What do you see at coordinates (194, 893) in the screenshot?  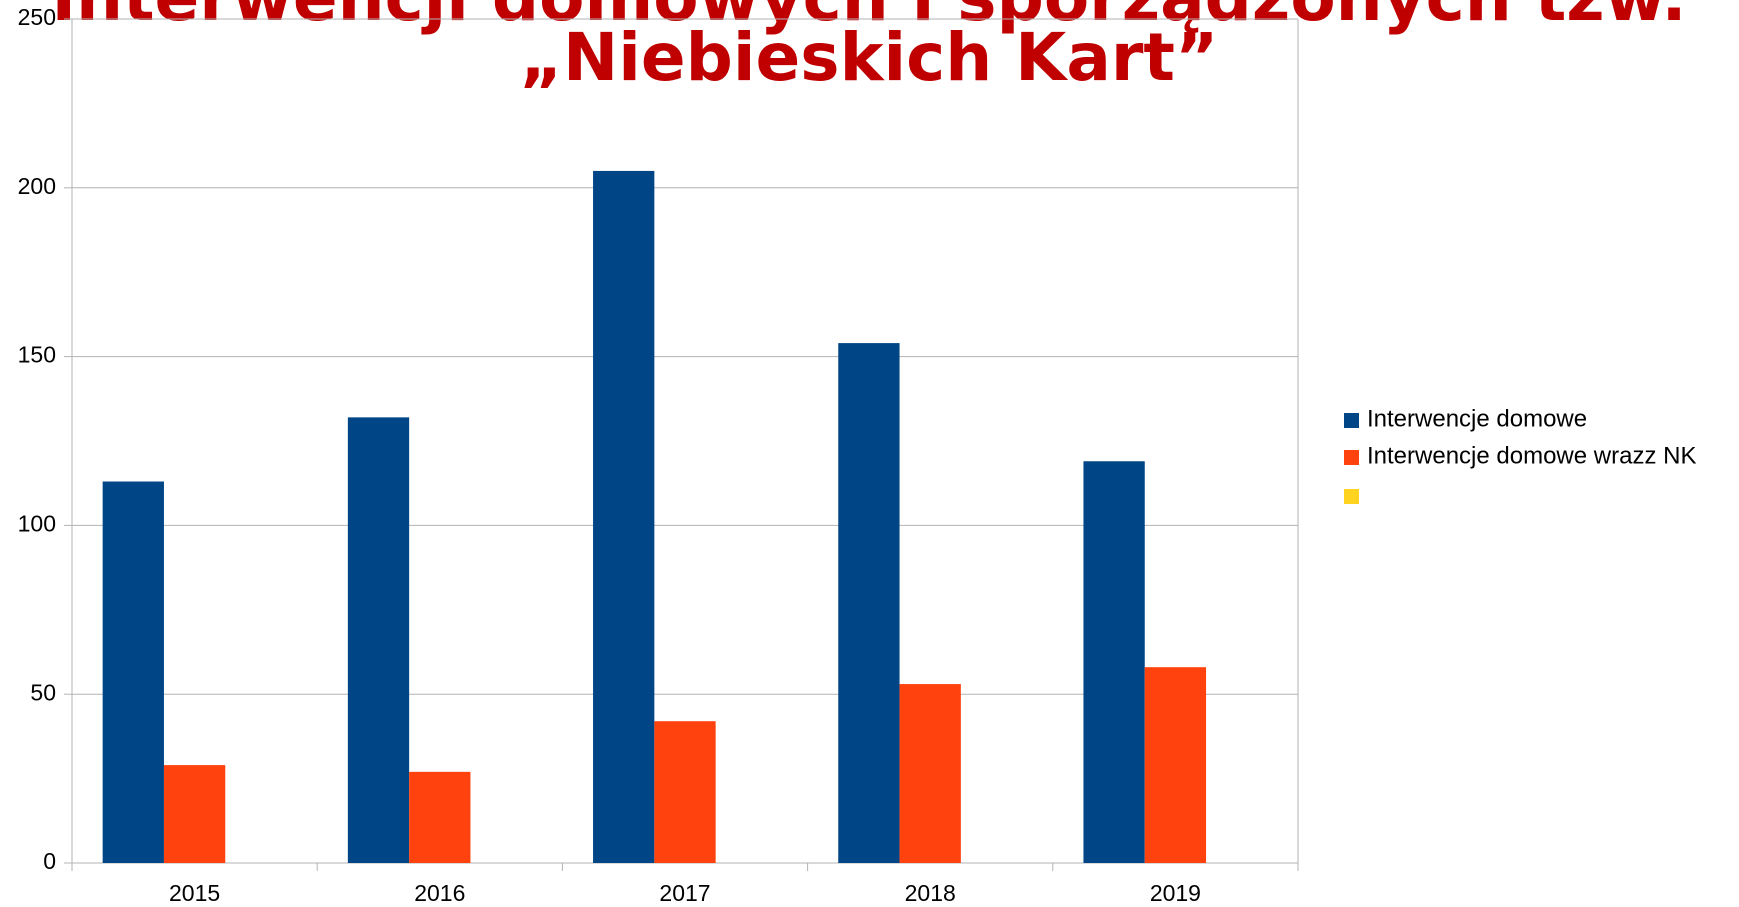 I see `x-tick-label: 2015` at bounding box center [194, 893].